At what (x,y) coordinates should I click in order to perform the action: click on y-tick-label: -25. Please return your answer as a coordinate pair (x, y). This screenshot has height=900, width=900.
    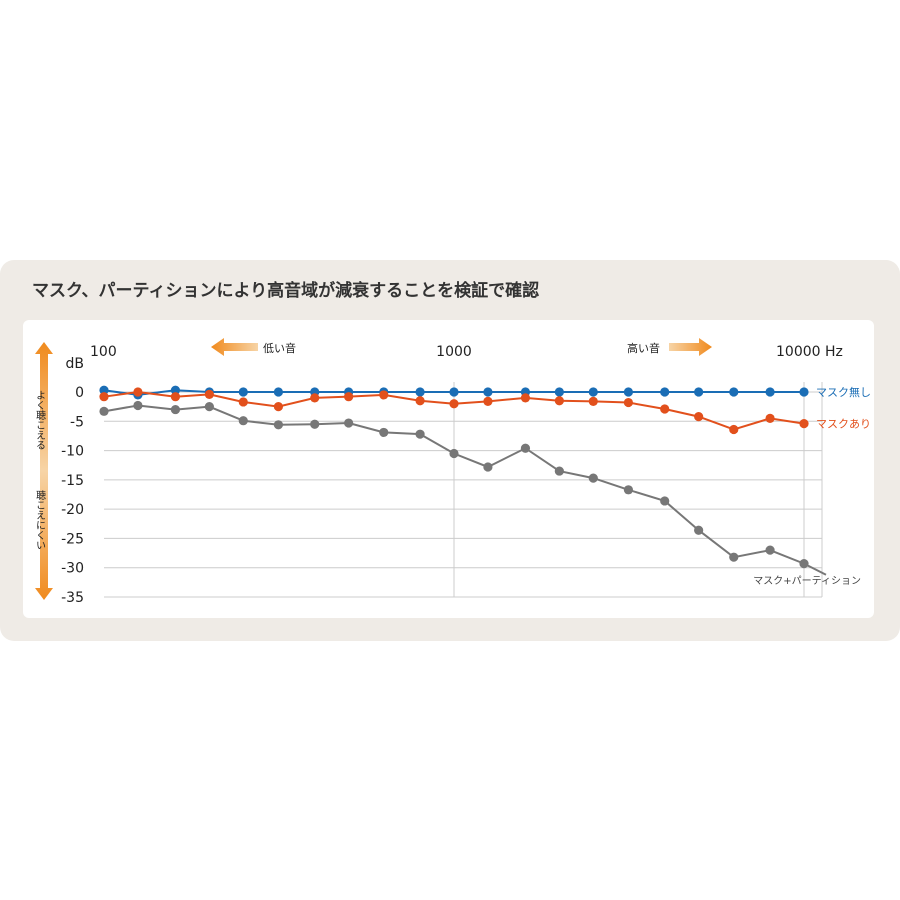
    Looking at the image, I should click on (72, 539).